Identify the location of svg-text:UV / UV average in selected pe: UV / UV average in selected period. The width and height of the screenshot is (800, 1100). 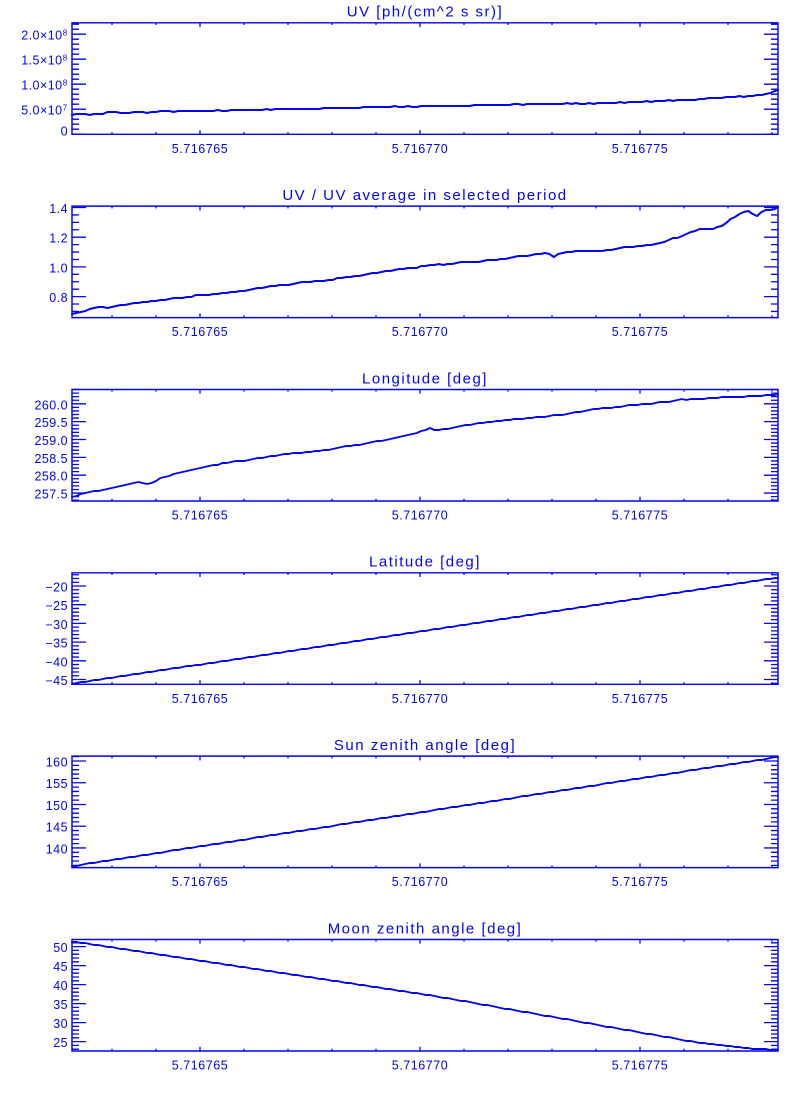
(424, 195).